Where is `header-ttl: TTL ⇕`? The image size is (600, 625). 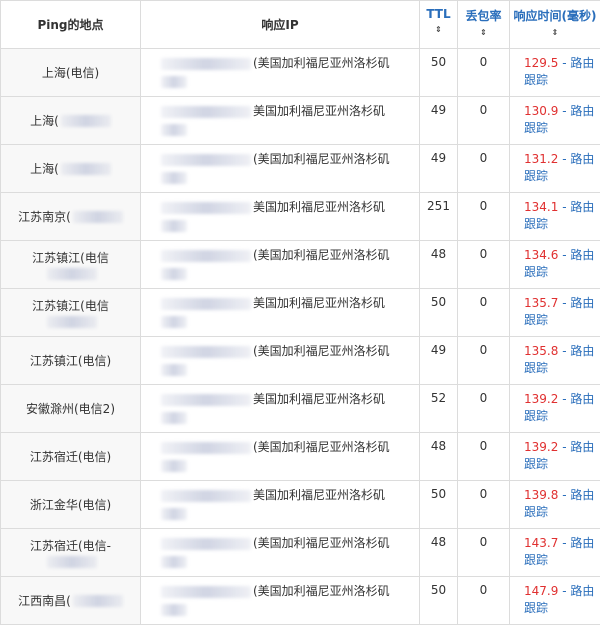
header-ttl: TTL ⇕ is located at coordinates (439, 25).